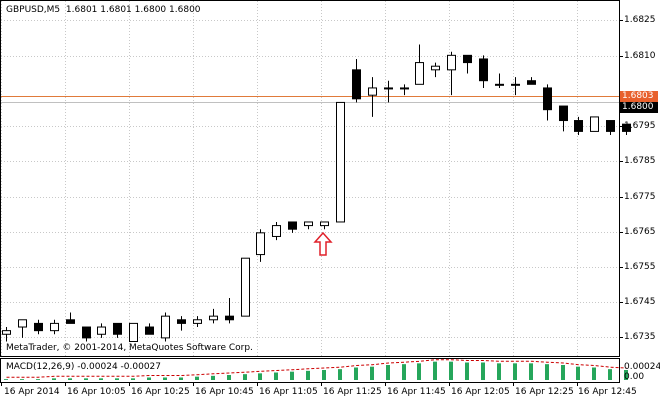  I want to click on price-tag-current: 1.6803, so click(639, 96).